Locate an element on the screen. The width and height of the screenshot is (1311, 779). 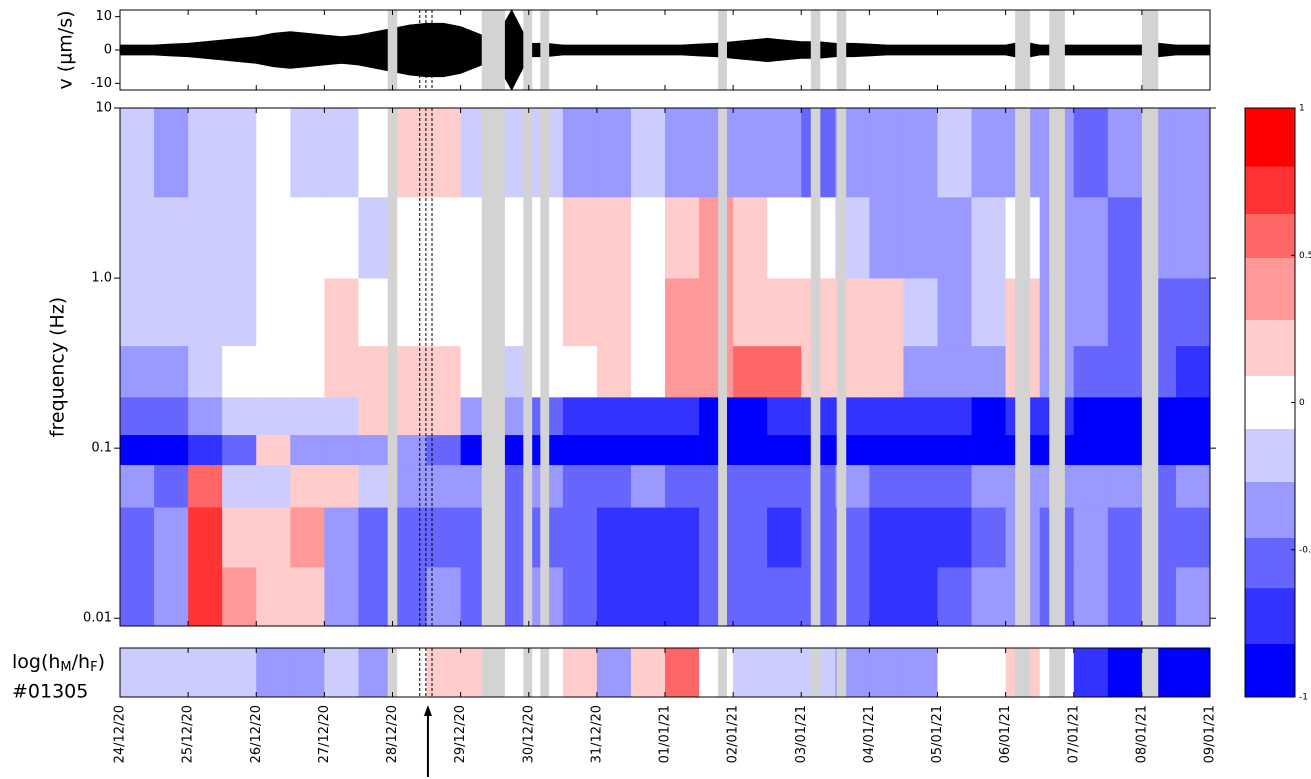
x-tick-label: 24/12/20 is located at coordinates (120, 734).